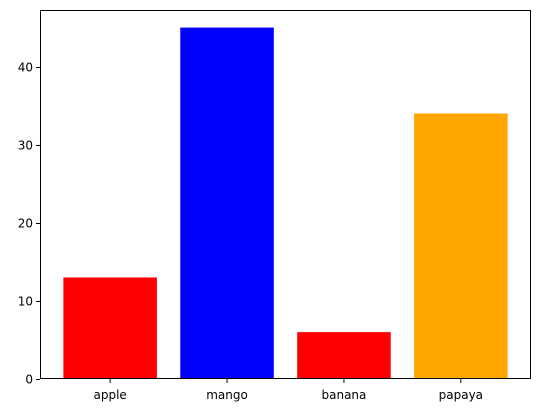 The image size is (543, 413). Describe the element at coordinates (109, 395) in the screenshot. I see `x-tick-label-apple: apple` at that location.